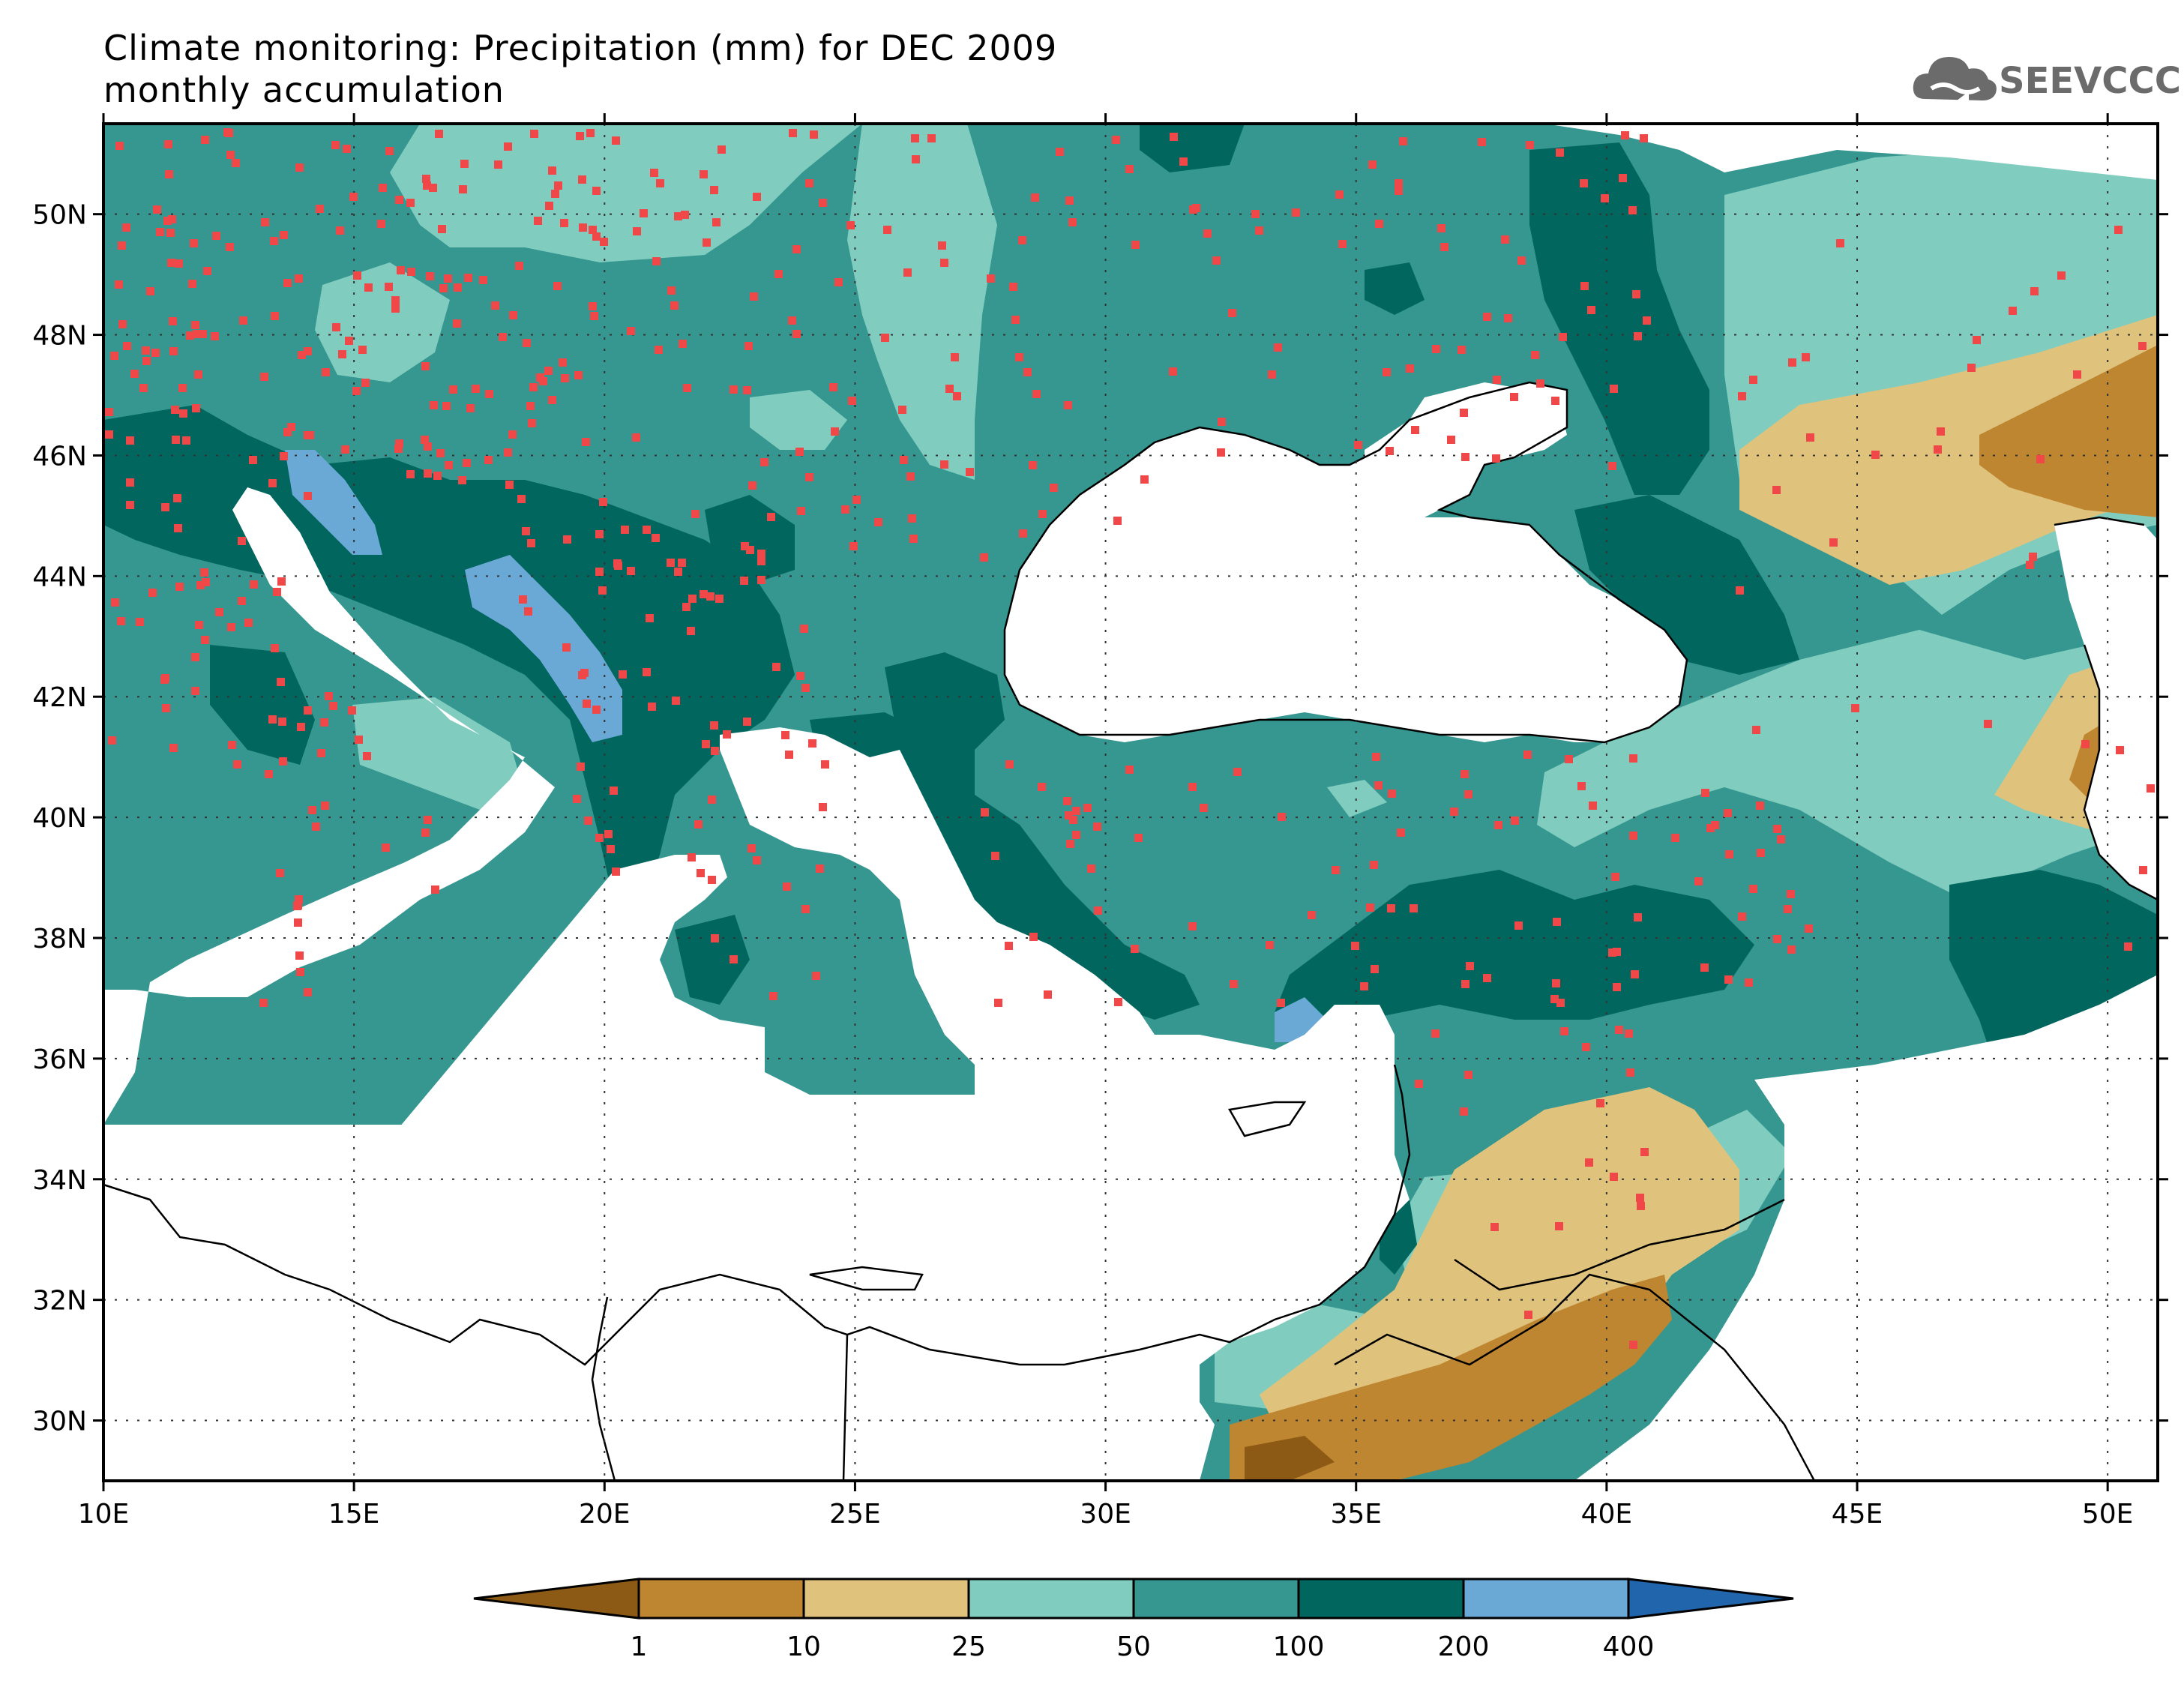 The width and height of the screenshot is (2184, 1687). What do you see at coordinates (104, 1514) in the screenshot?
I see `x-tick-label: 10E` at bounding box center [104, 1514].